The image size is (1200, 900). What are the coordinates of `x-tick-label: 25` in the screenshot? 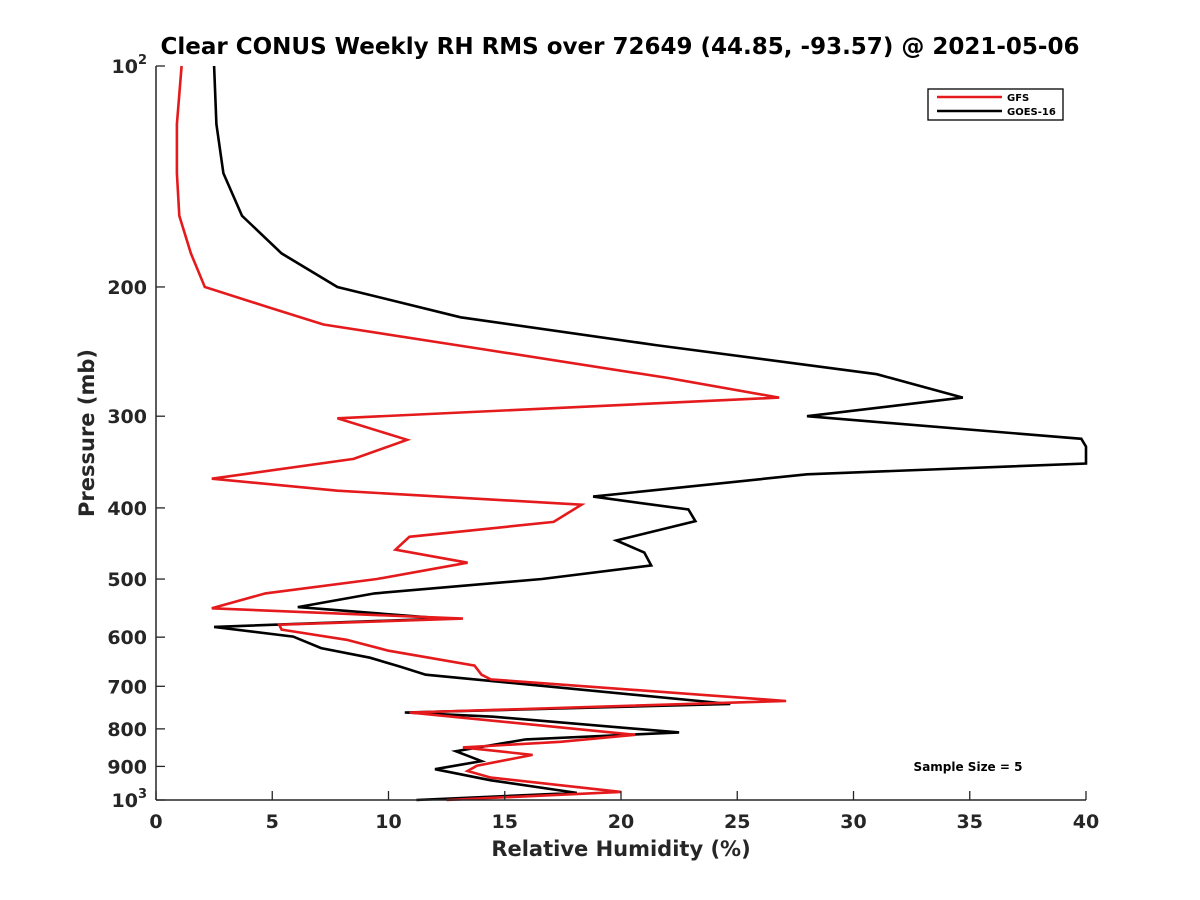 It's located at (737, 822).